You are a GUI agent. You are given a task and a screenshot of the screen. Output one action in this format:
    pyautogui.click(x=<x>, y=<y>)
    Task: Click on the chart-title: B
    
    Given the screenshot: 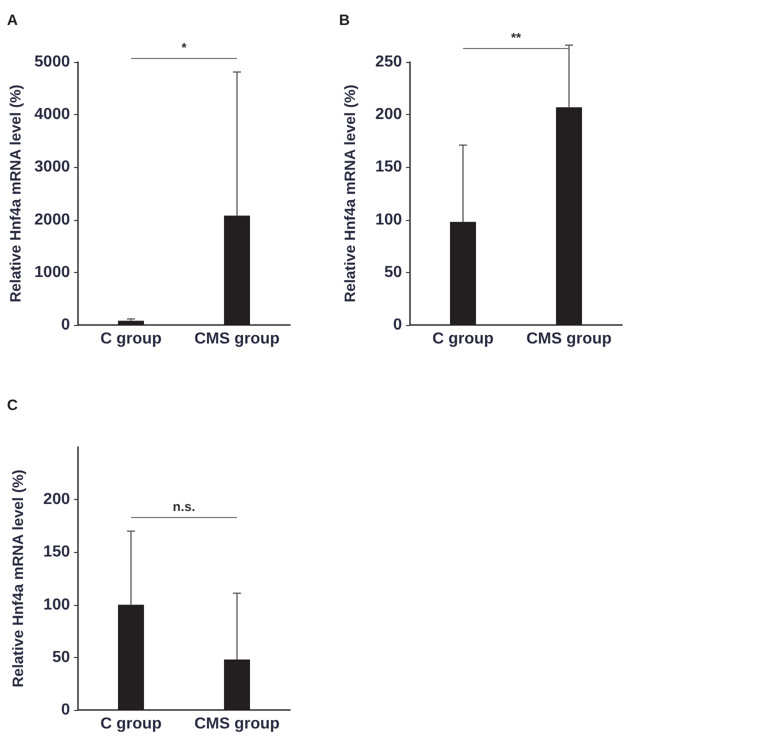 What is the action you would take?
    pyautogui.click(x=344, y=20)
    